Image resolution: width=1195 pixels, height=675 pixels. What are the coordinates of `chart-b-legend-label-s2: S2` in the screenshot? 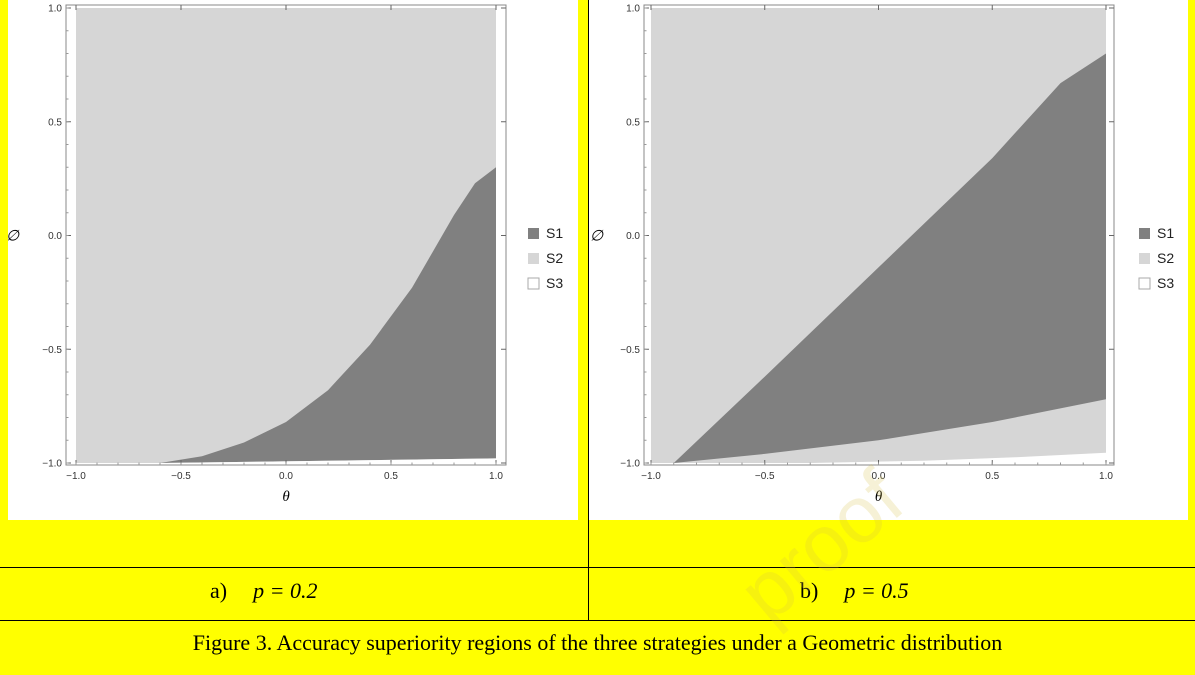 It's located at (1165, 258).